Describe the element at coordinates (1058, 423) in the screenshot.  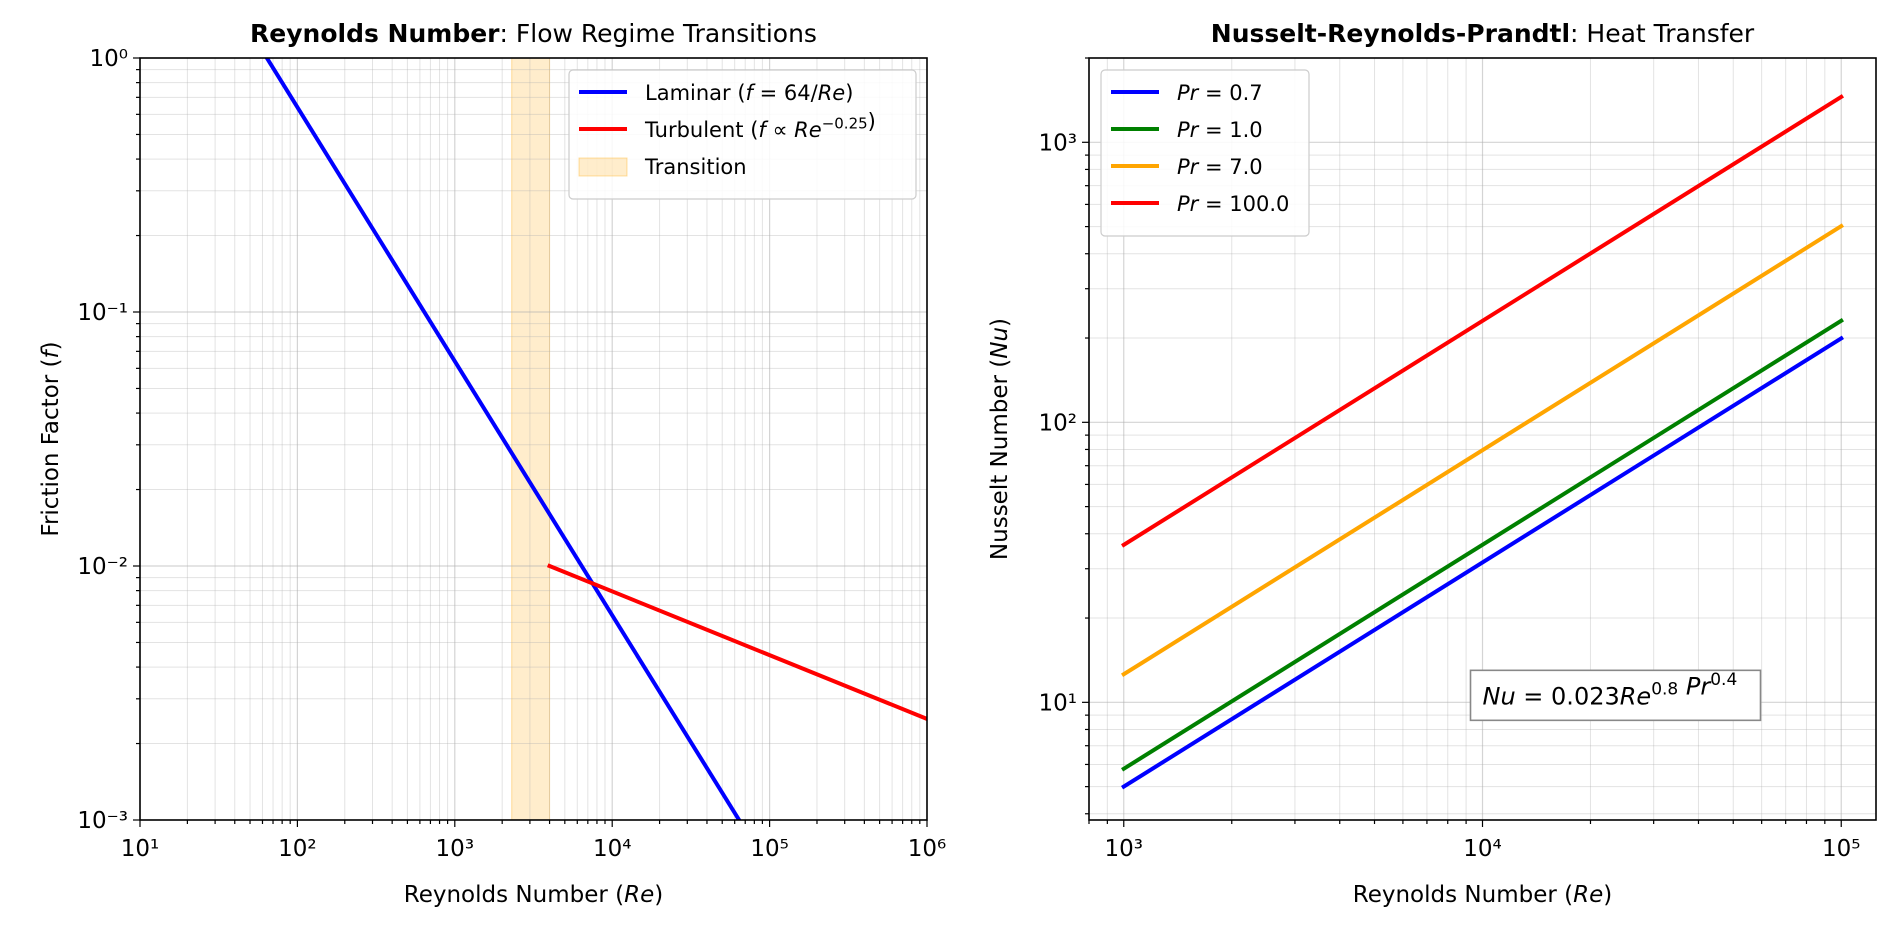
I see `y-tick-label: 10²` at that location.